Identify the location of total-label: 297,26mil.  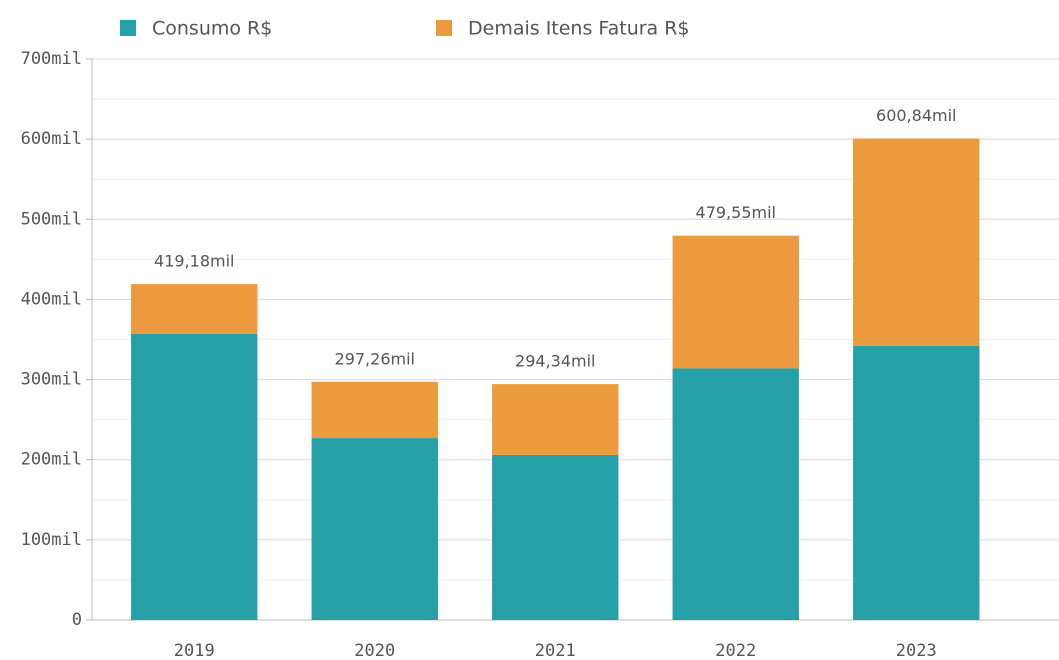
(375, 358).